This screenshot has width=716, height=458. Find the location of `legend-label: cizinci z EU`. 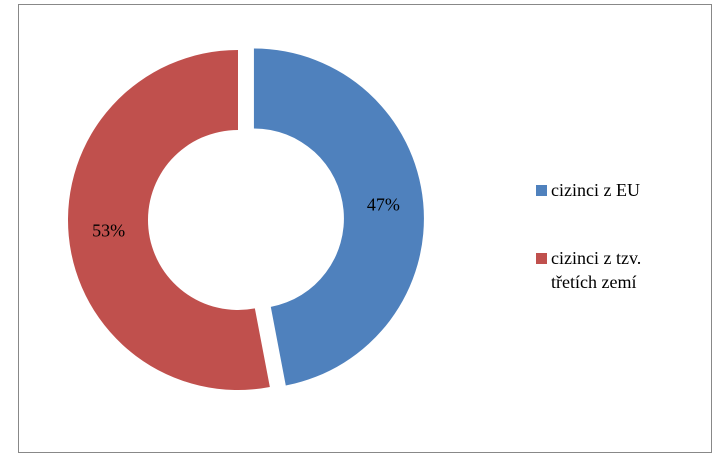

legend-label: cizinci z EU is located at coordinates (595, 190).